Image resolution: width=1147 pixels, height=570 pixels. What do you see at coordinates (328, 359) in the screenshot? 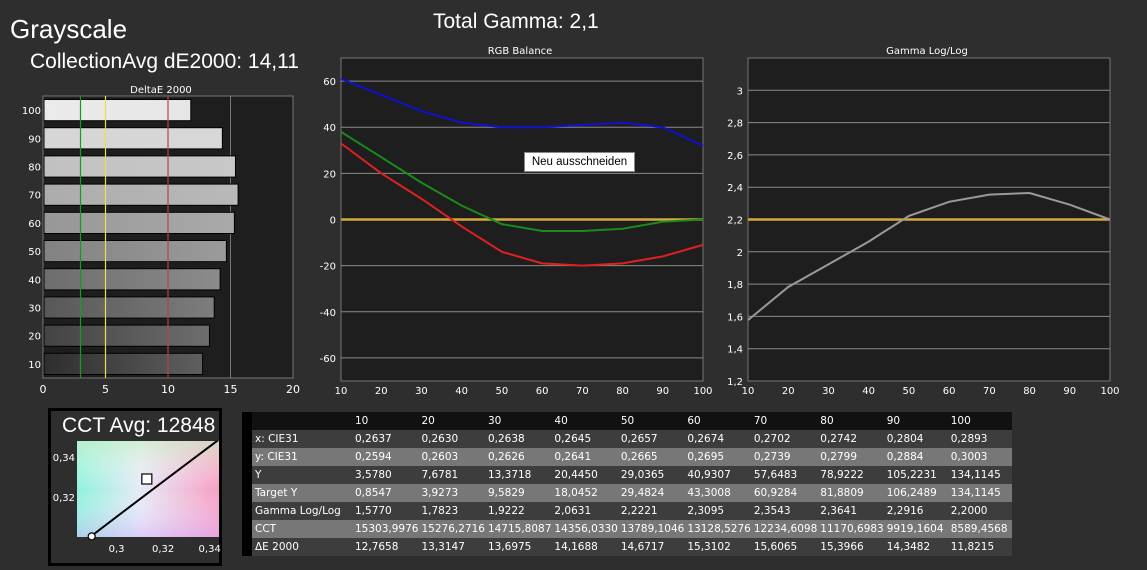
I see `rgb-y-tick: -60` at bounding box center [328, 359].